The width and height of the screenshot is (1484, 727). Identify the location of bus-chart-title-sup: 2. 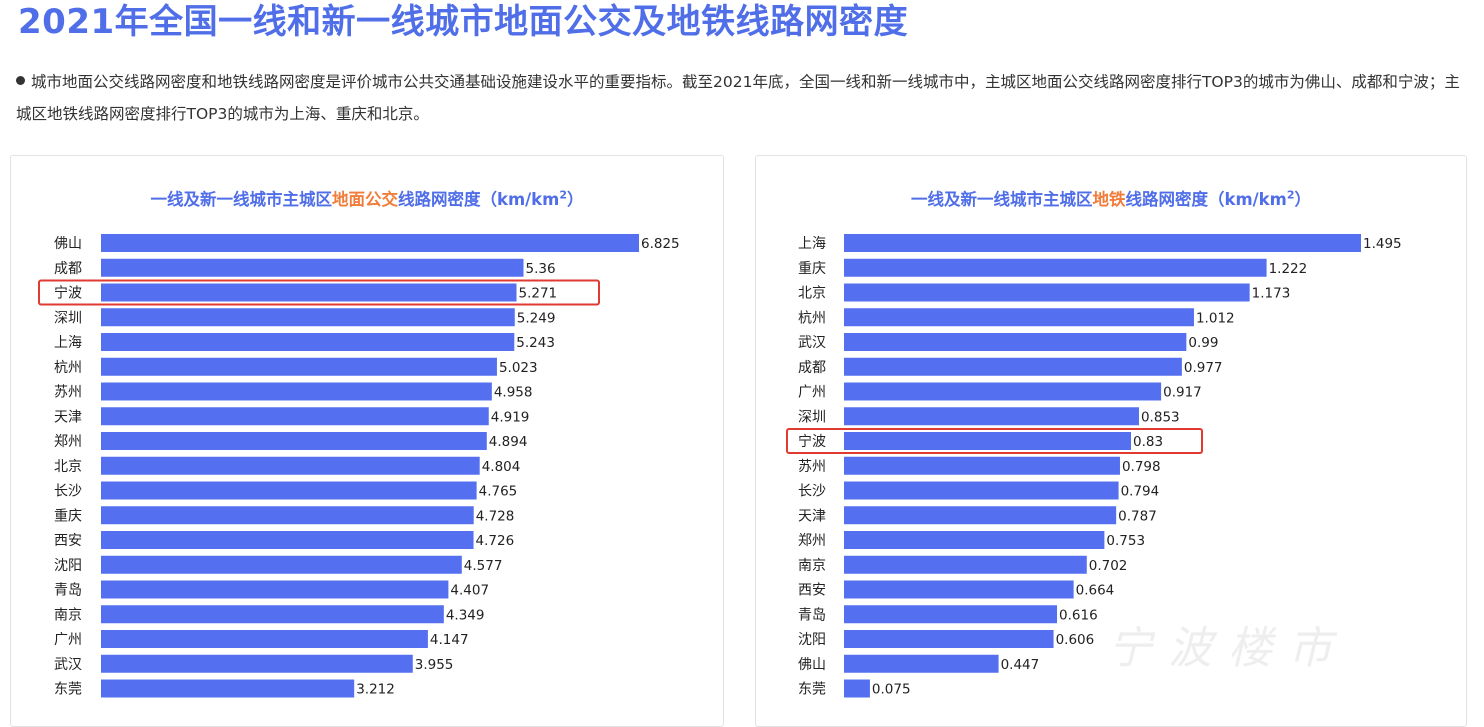
(563, 195).